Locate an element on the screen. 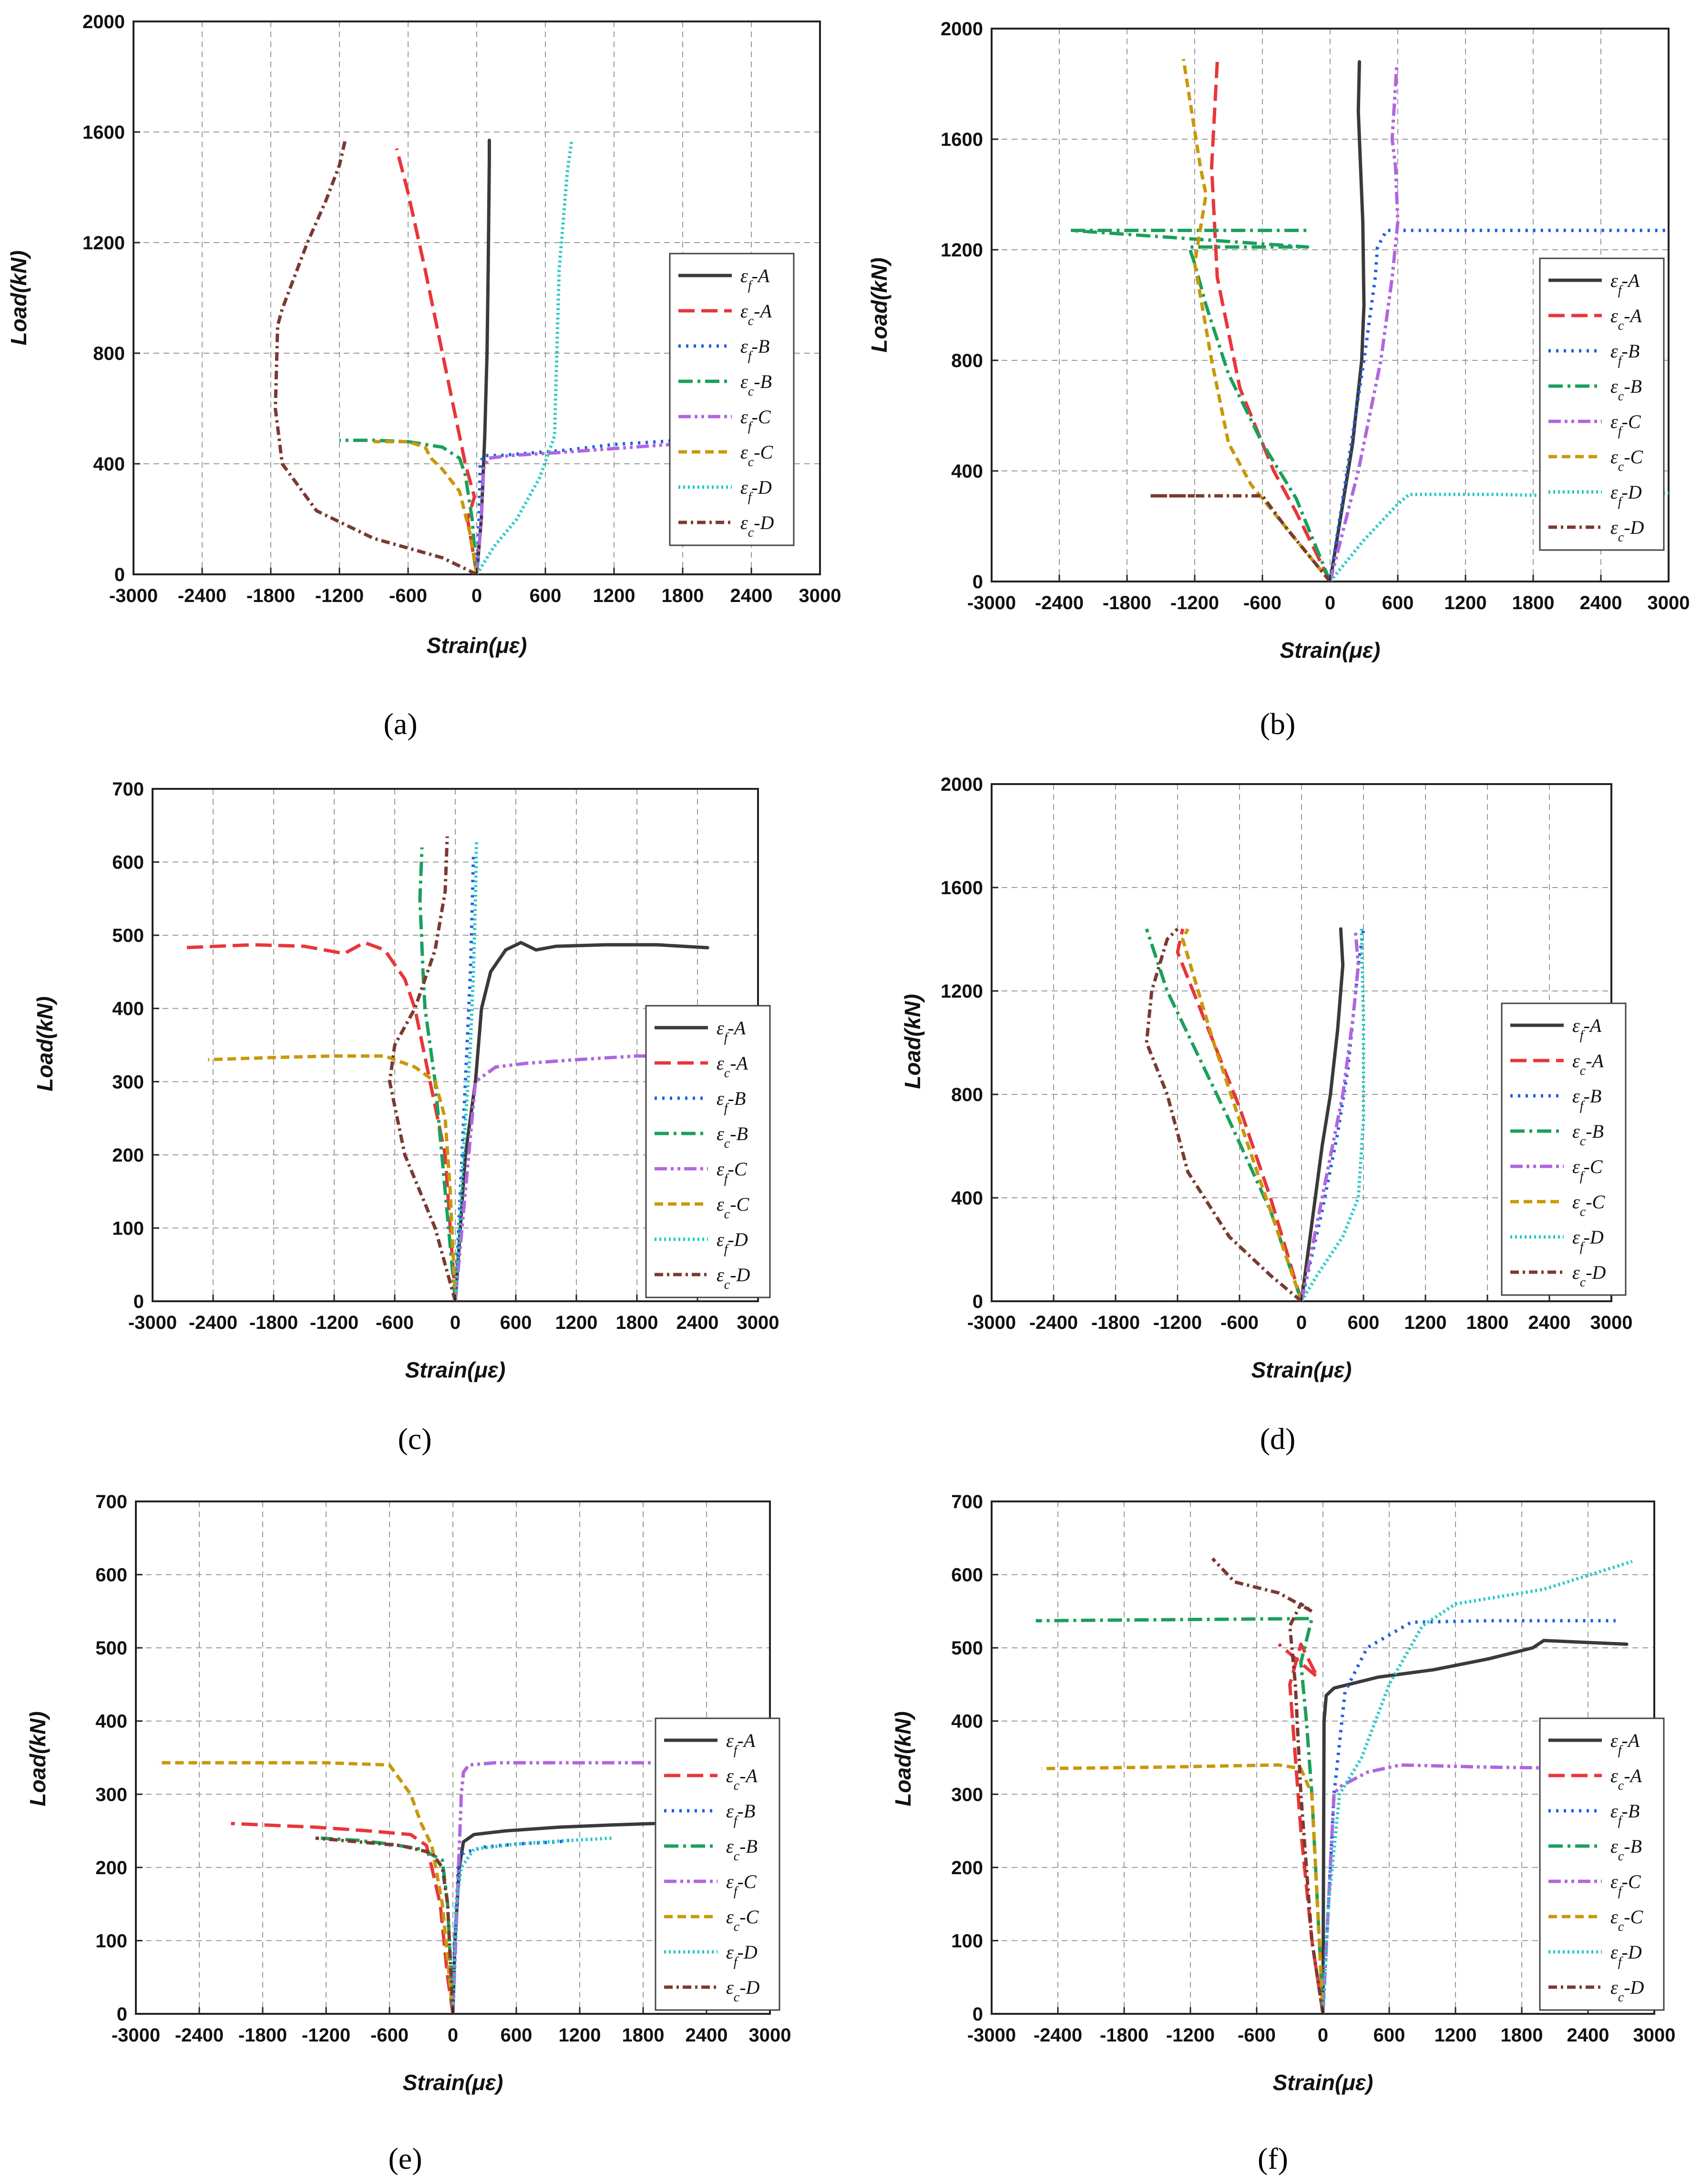  panel-b-series-eps-c-b is located at coordinates (1200, 405).